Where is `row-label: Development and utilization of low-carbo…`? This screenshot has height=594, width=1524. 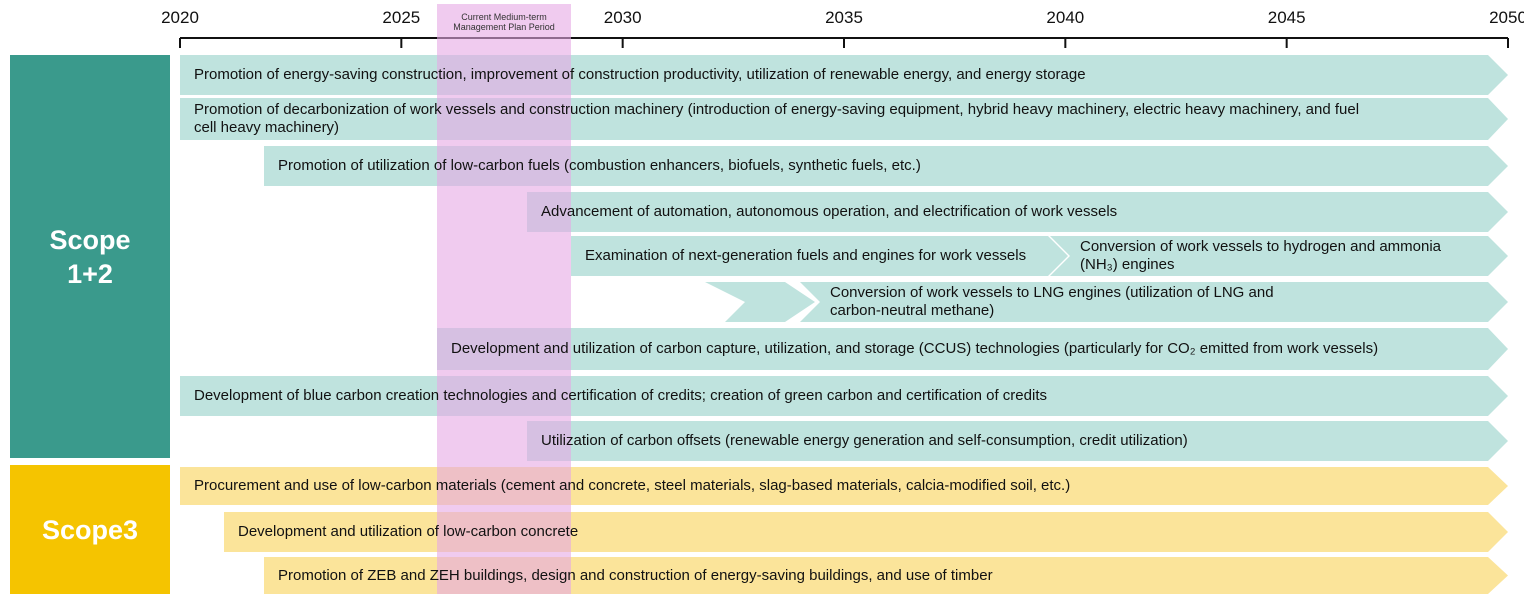 row-label: Development and utilization of low-carbo… is located at coordinates (408, 531).